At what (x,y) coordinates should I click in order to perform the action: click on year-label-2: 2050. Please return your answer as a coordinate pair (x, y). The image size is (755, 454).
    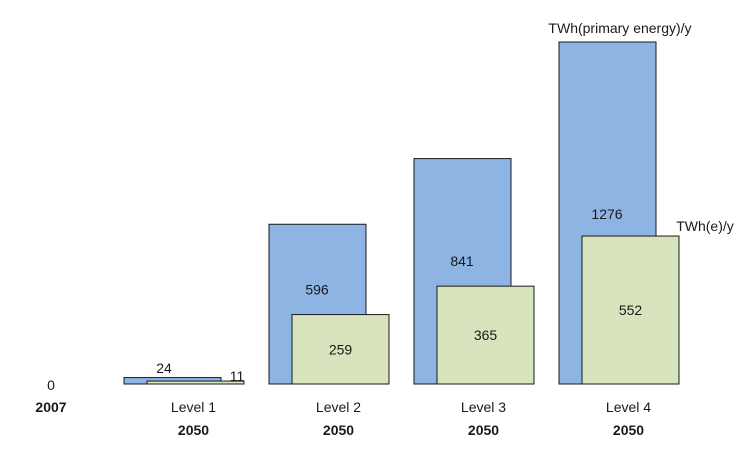
    Looking at the image, I should click on (338, 430).